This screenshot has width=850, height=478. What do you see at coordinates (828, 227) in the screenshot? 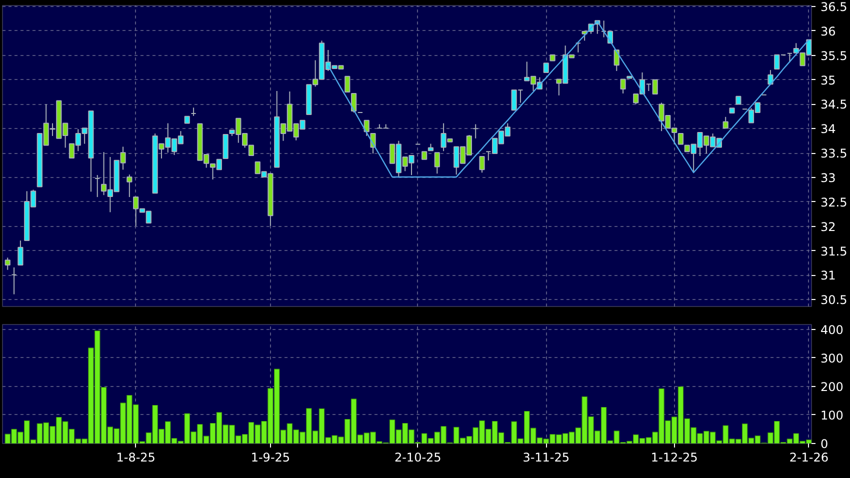
I see `y-tick-label: 32` at bounding box center [828, 227].